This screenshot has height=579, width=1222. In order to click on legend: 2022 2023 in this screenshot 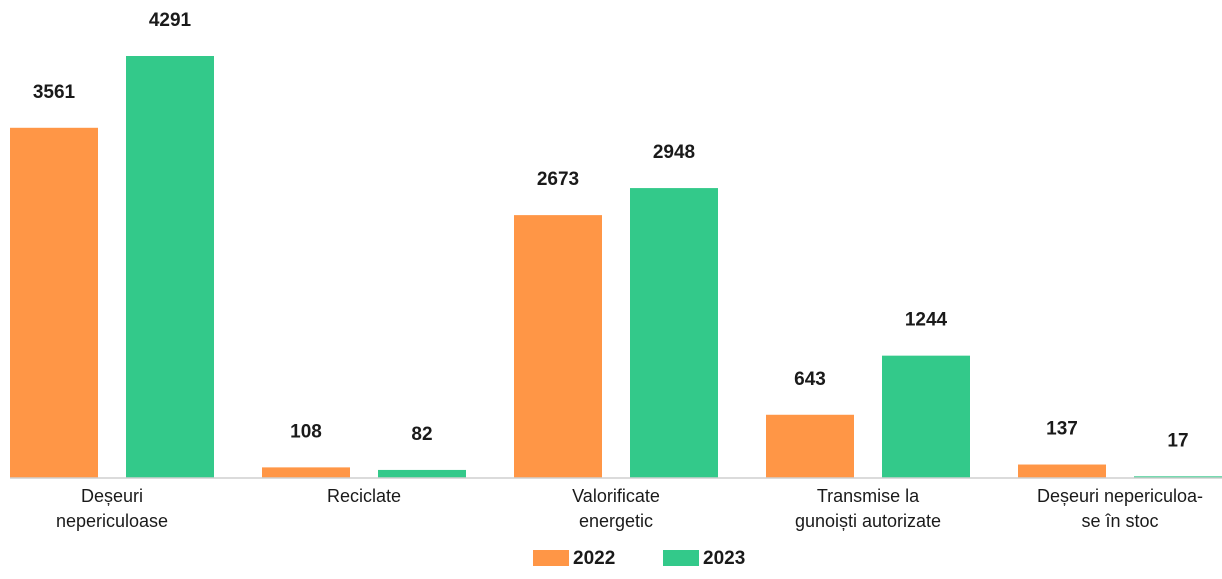, I will do `click(639, 558)`.